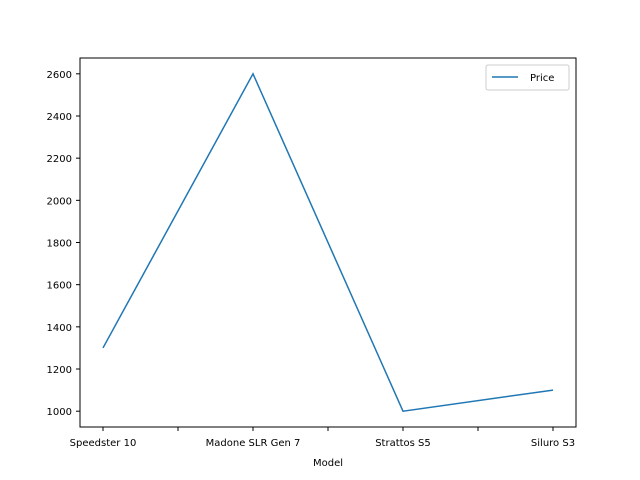  What do you see at coordinates (59, 201) in the screenshot?
I see `y-tick-label: 2000` at bounding box center [59, 201].